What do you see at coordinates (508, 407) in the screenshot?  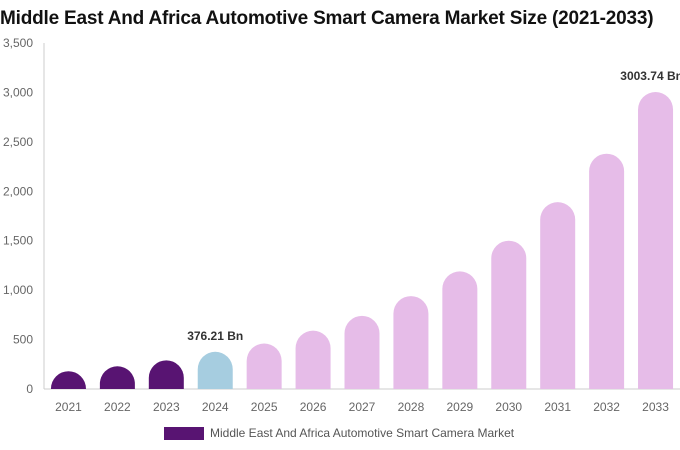 I see `x-tick-label: 2030` at bounding box center [508, 407].